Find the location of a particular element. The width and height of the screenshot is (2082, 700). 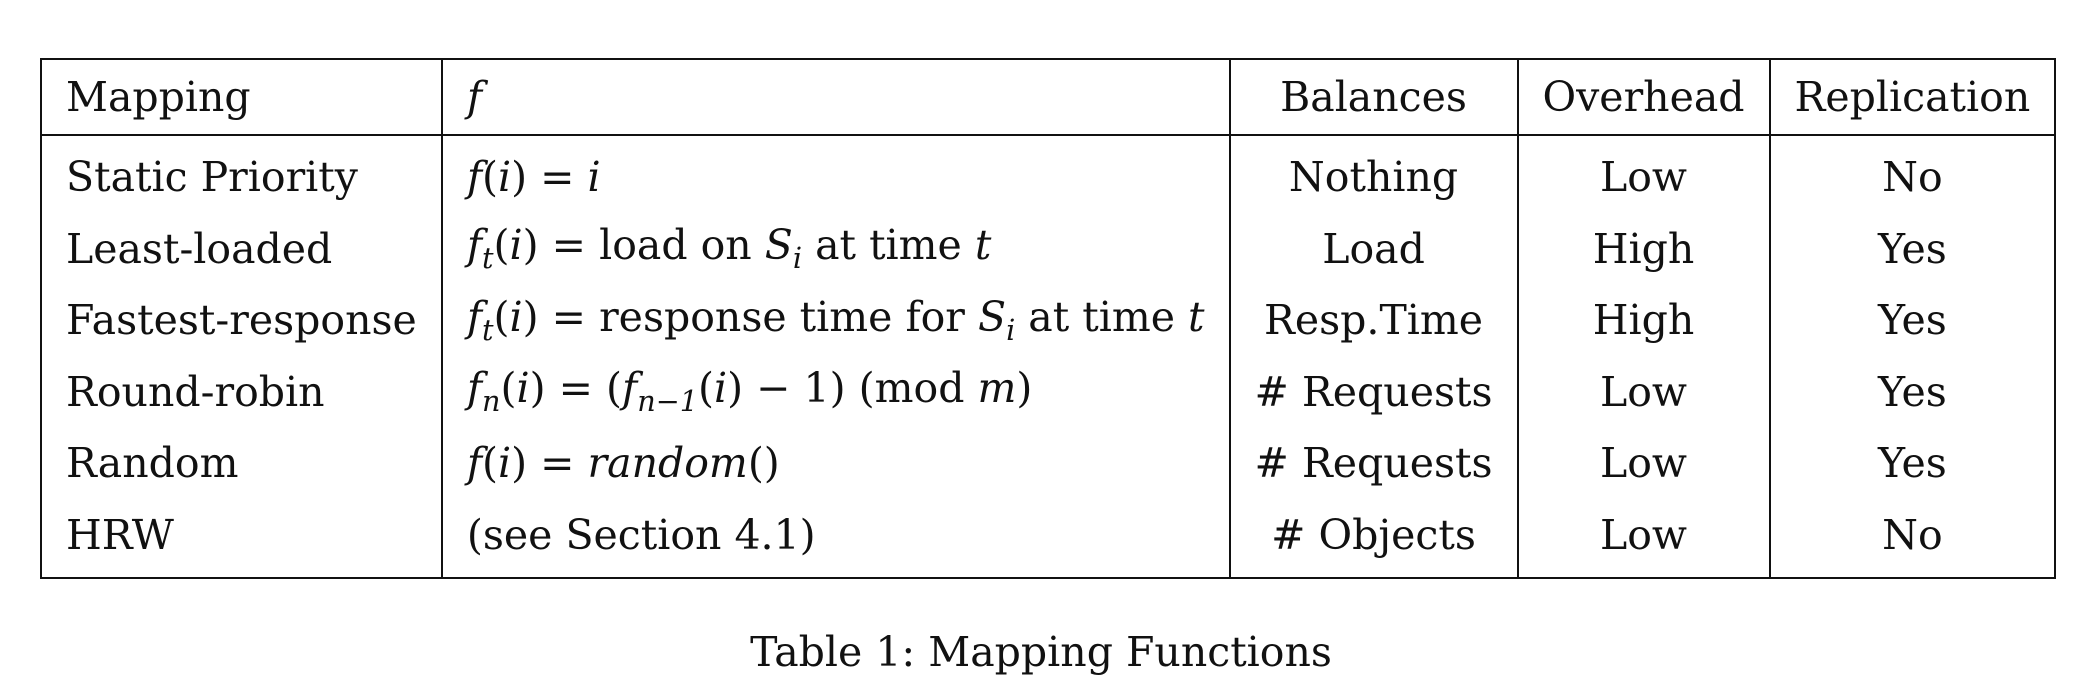

balances-cell: Load is located at coordinates (1374, 249).